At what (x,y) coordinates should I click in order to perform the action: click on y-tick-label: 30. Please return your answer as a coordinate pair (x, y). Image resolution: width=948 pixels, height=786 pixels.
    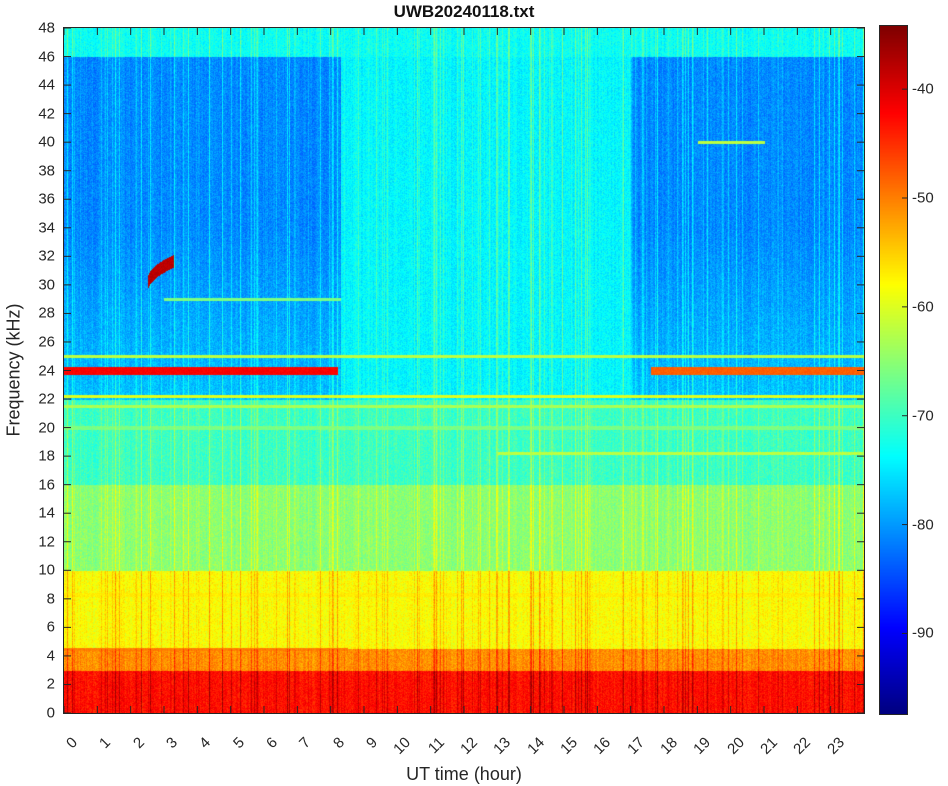
    Looking at the image, I should click on (46, 285).